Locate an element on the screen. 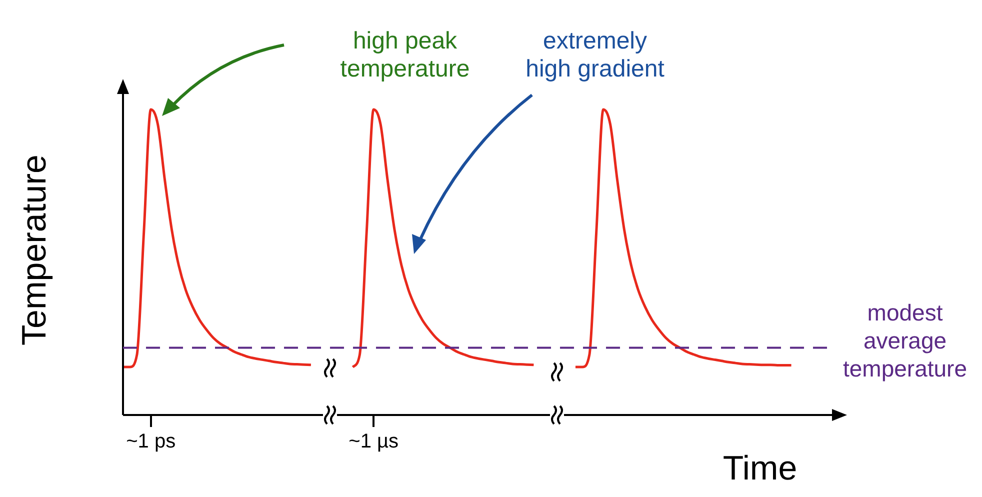 The height and width of the screenshot is (497, 982). text: extremely high gradient is located at coordinates (595, 55).